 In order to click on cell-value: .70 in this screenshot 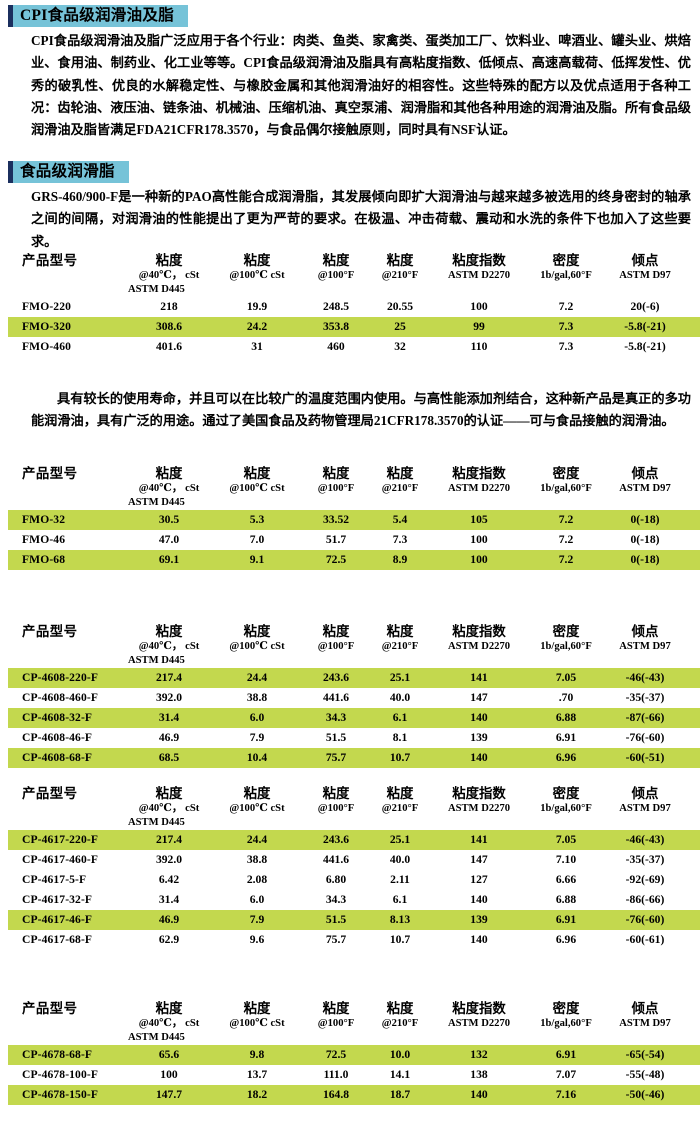, I will do `click(566, 697)`.